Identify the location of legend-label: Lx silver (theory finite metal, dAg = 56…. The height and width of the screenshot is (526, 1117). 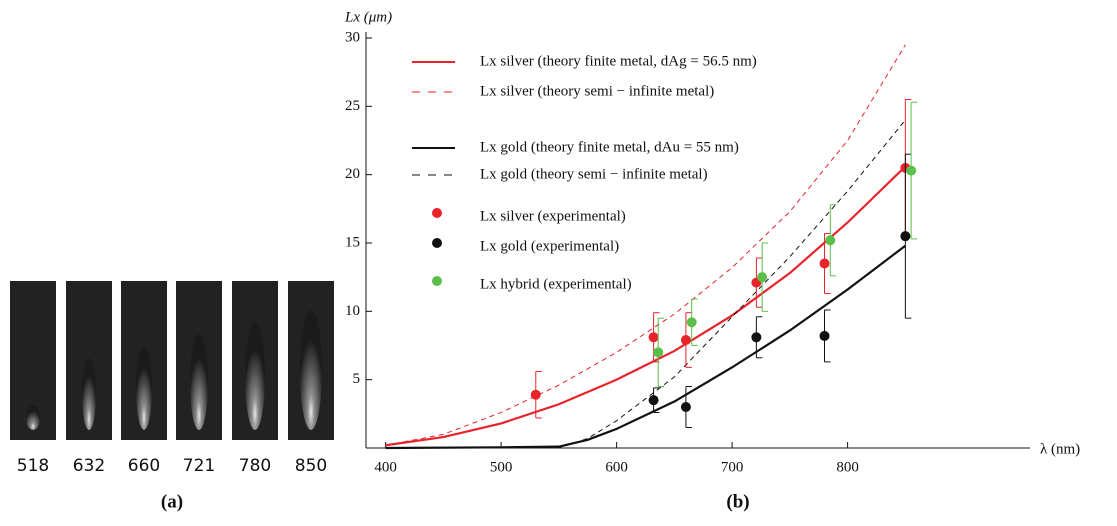
(618, 61).